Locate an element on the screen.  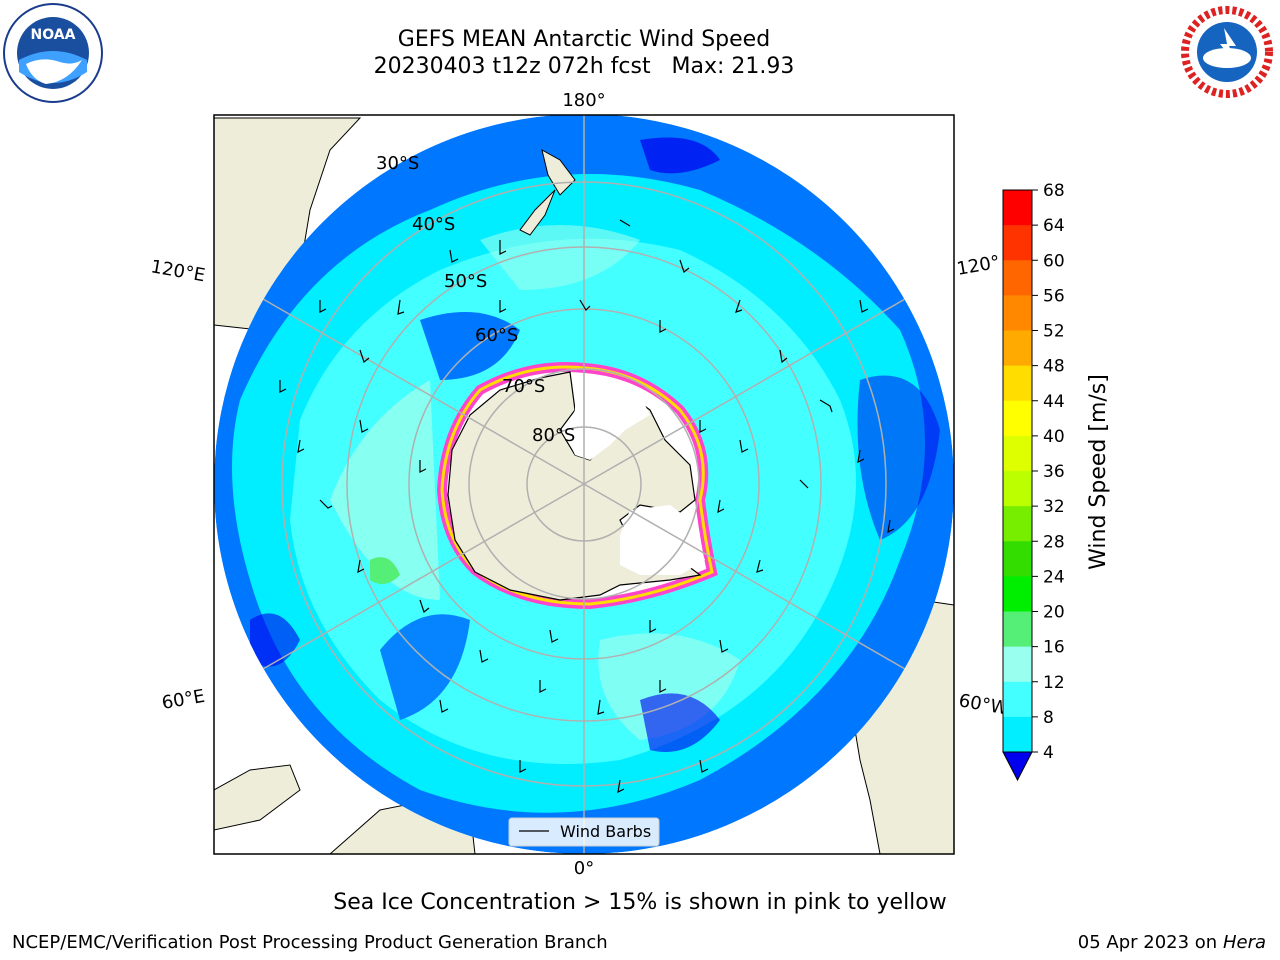
colorbar-tick-label: 24 is located at coordinates (1054, 577).